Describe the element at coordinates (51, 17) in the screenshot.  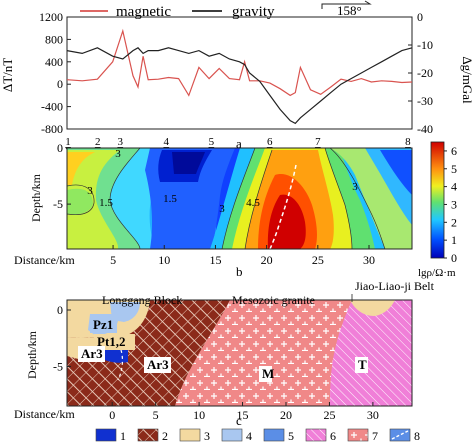
I see `left-tick-label: 1200` at that location.